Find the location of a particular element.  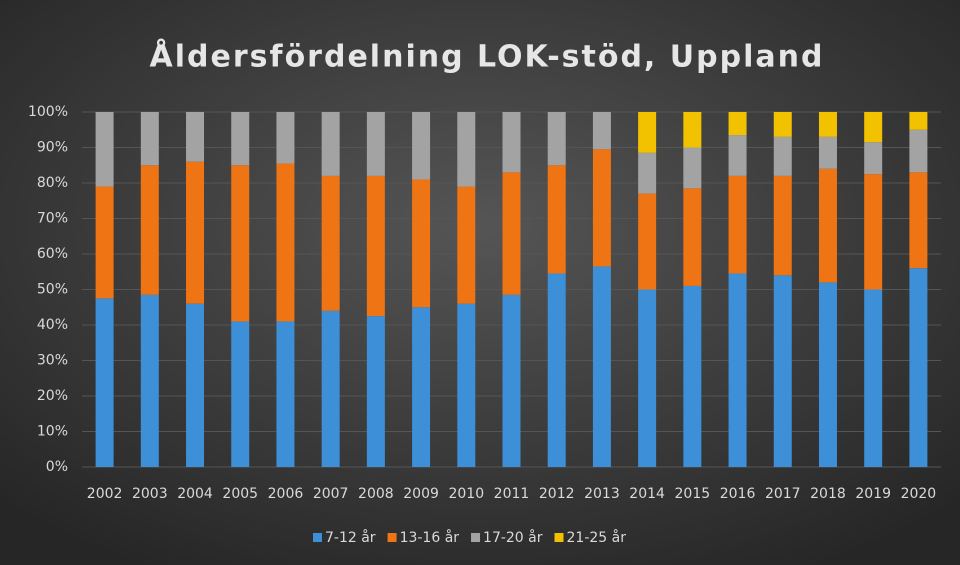

y-tick-label: 90% is located at coordinates (52, 148).